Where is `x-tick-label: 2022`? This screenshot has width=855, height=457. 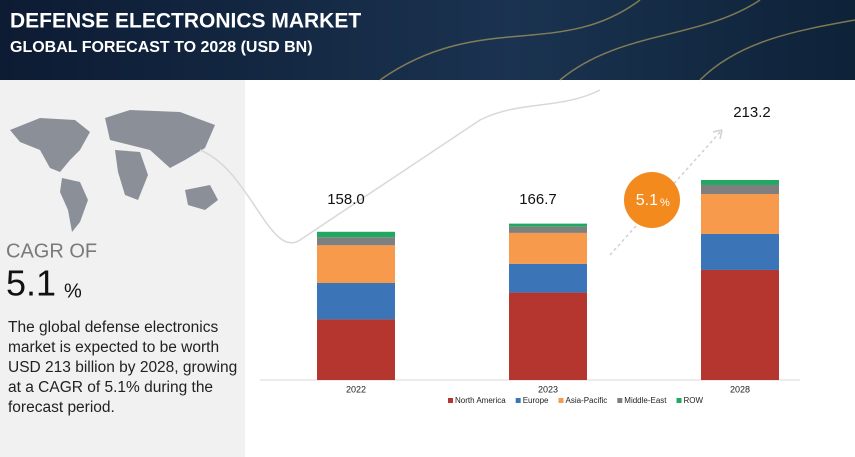
x-tick-label: 2022 is located at coordinates (356, 389).